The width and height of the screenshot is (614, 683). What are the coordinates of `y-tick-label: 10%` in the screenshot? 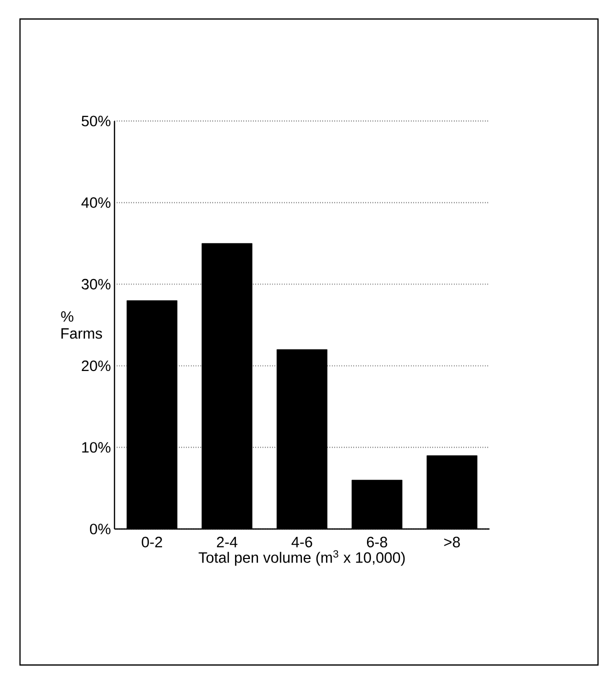 It's located at (96, 447).